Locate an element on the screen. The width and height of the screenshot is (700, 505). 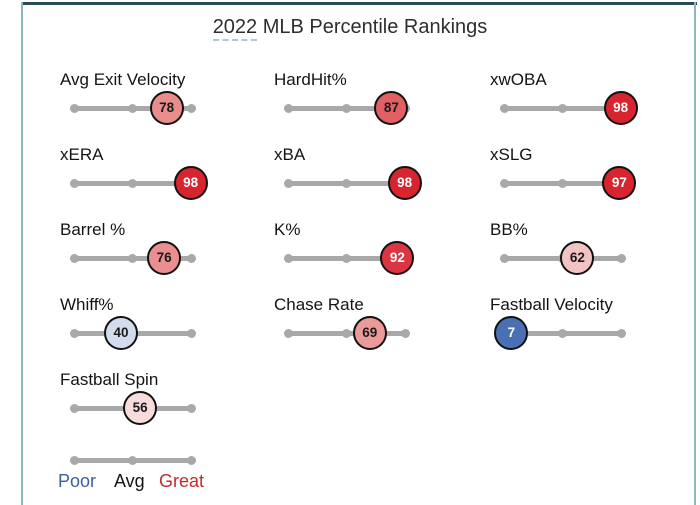
stat-slider: Fastball Spin 56 is located at coordinates (167, 407).